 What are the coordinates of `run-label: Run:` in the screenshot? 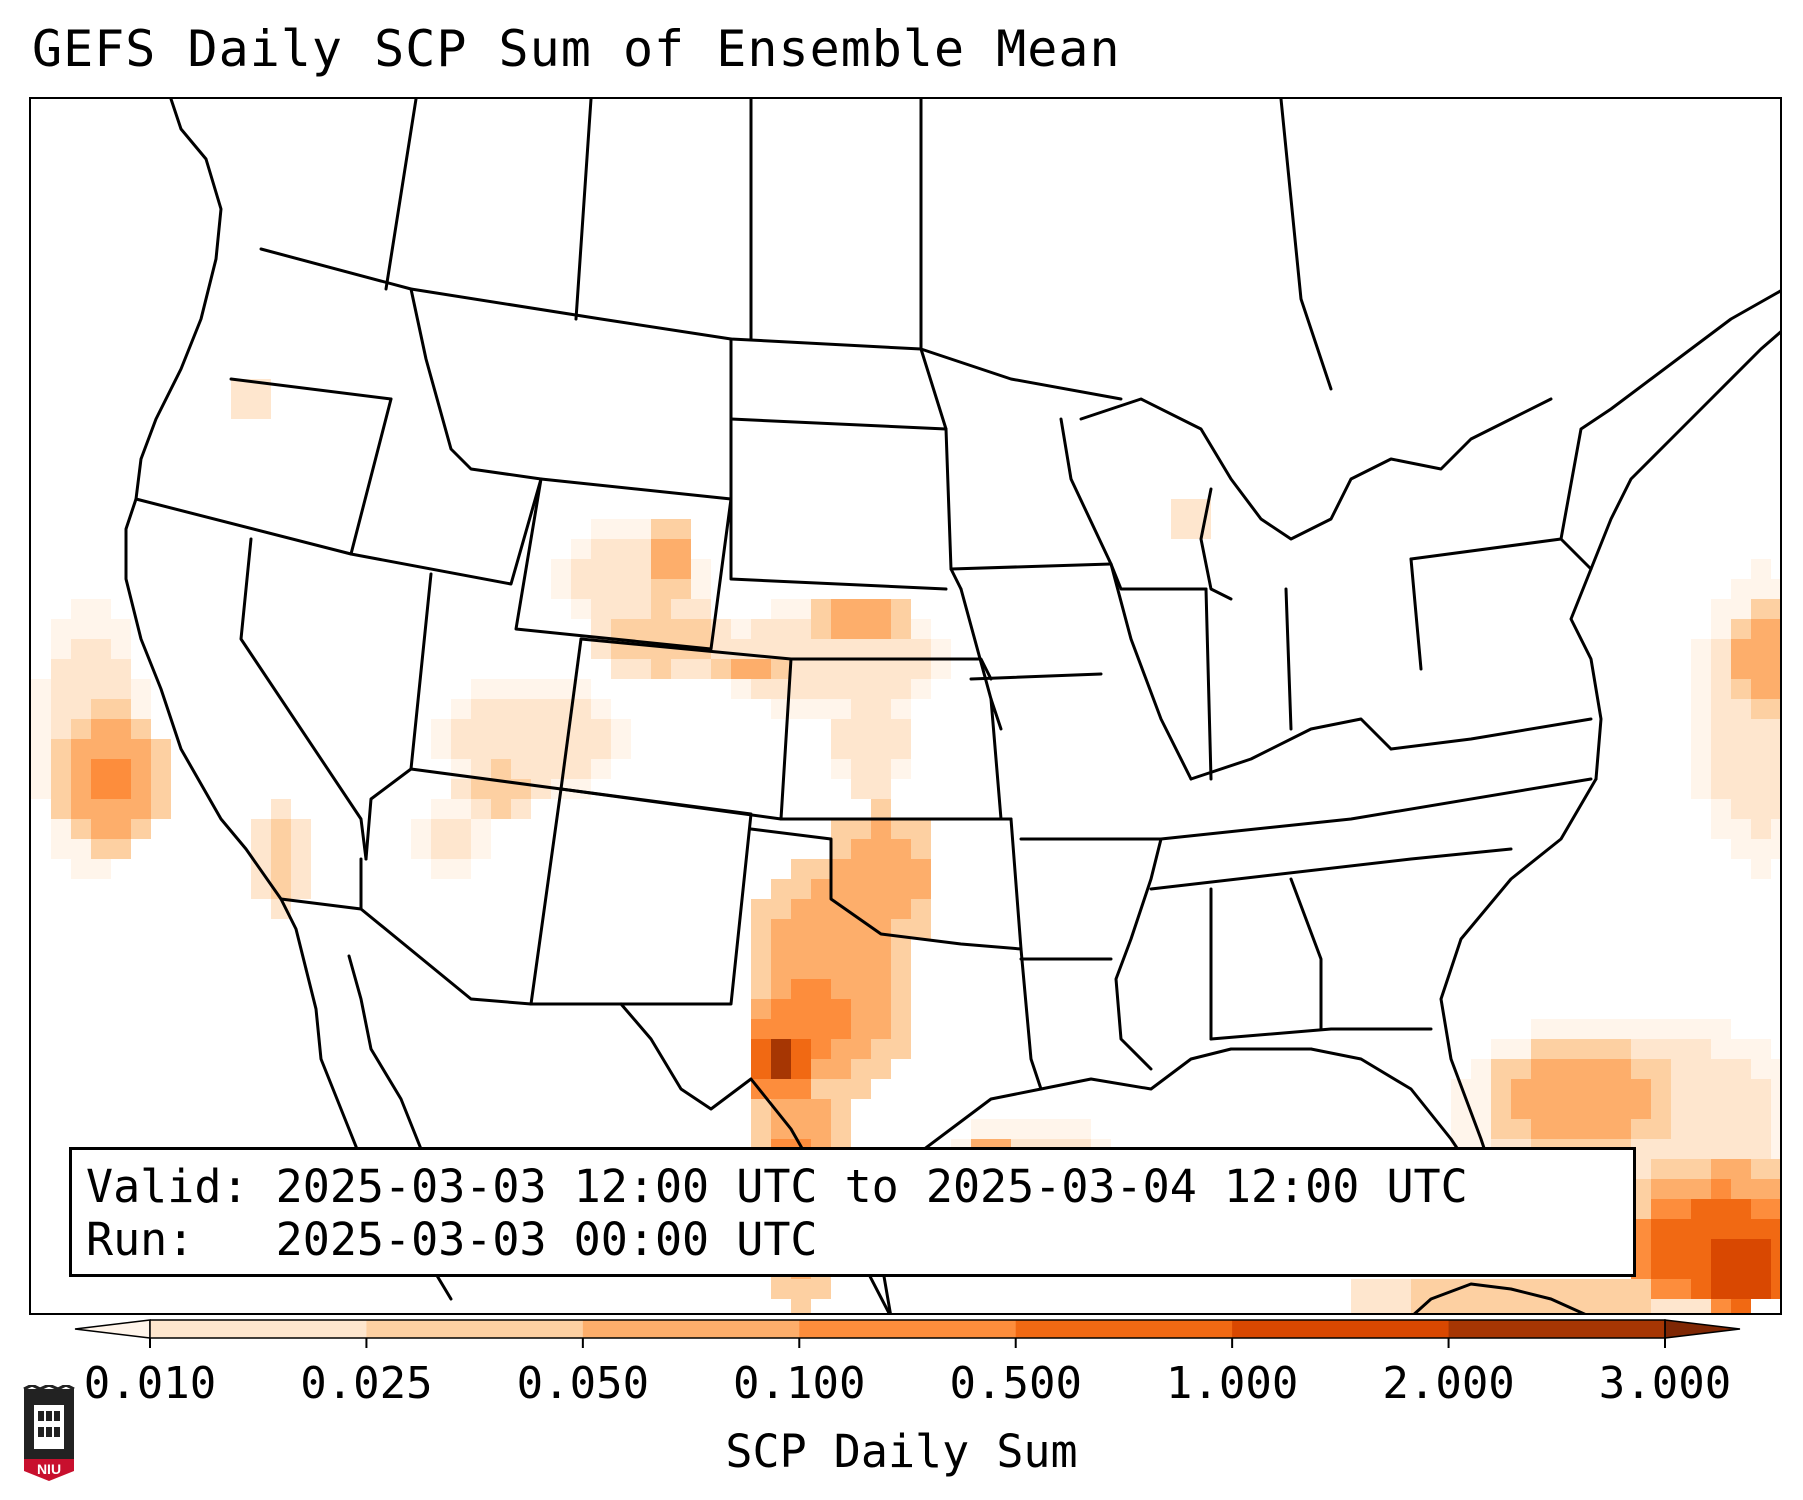 It's located at (140, 1239).